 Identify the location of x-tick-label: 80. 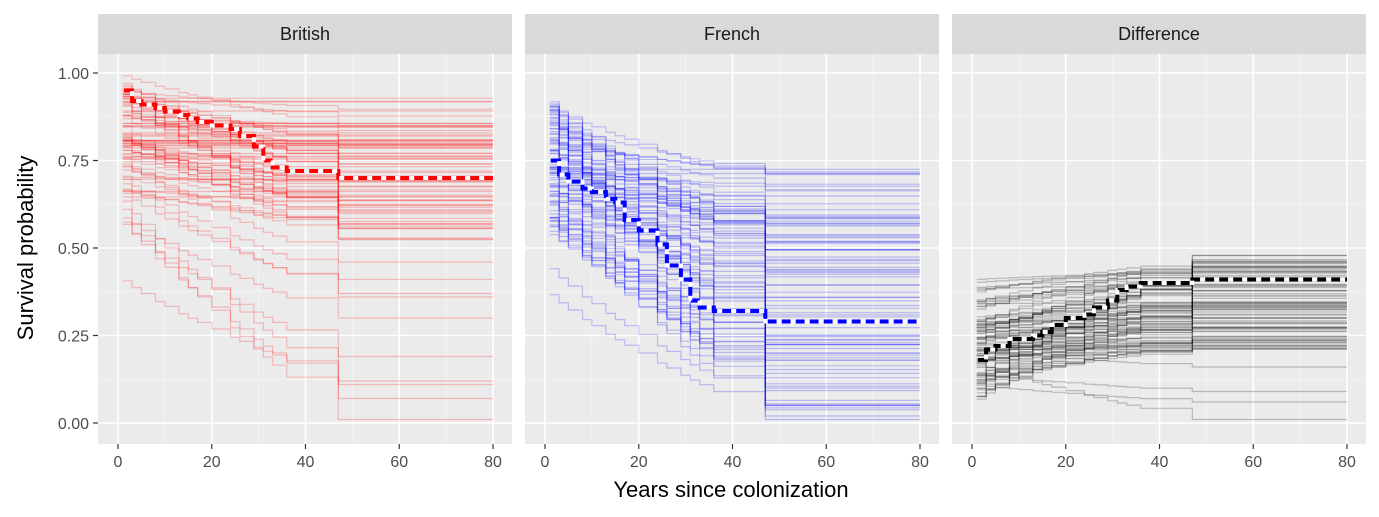
(920, 462).